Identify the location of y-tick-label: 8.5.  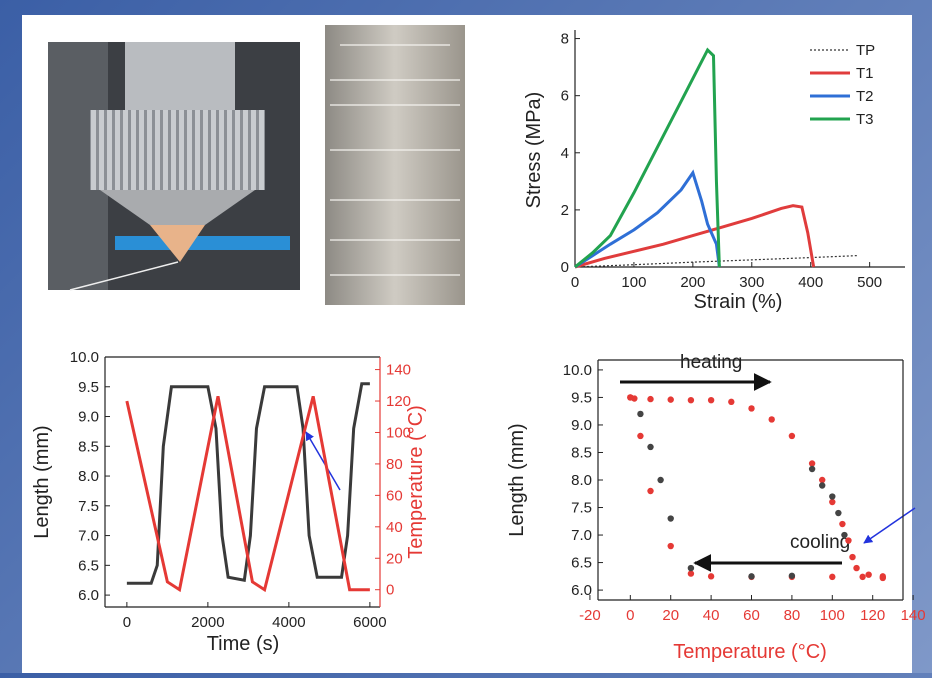
(581, 452).